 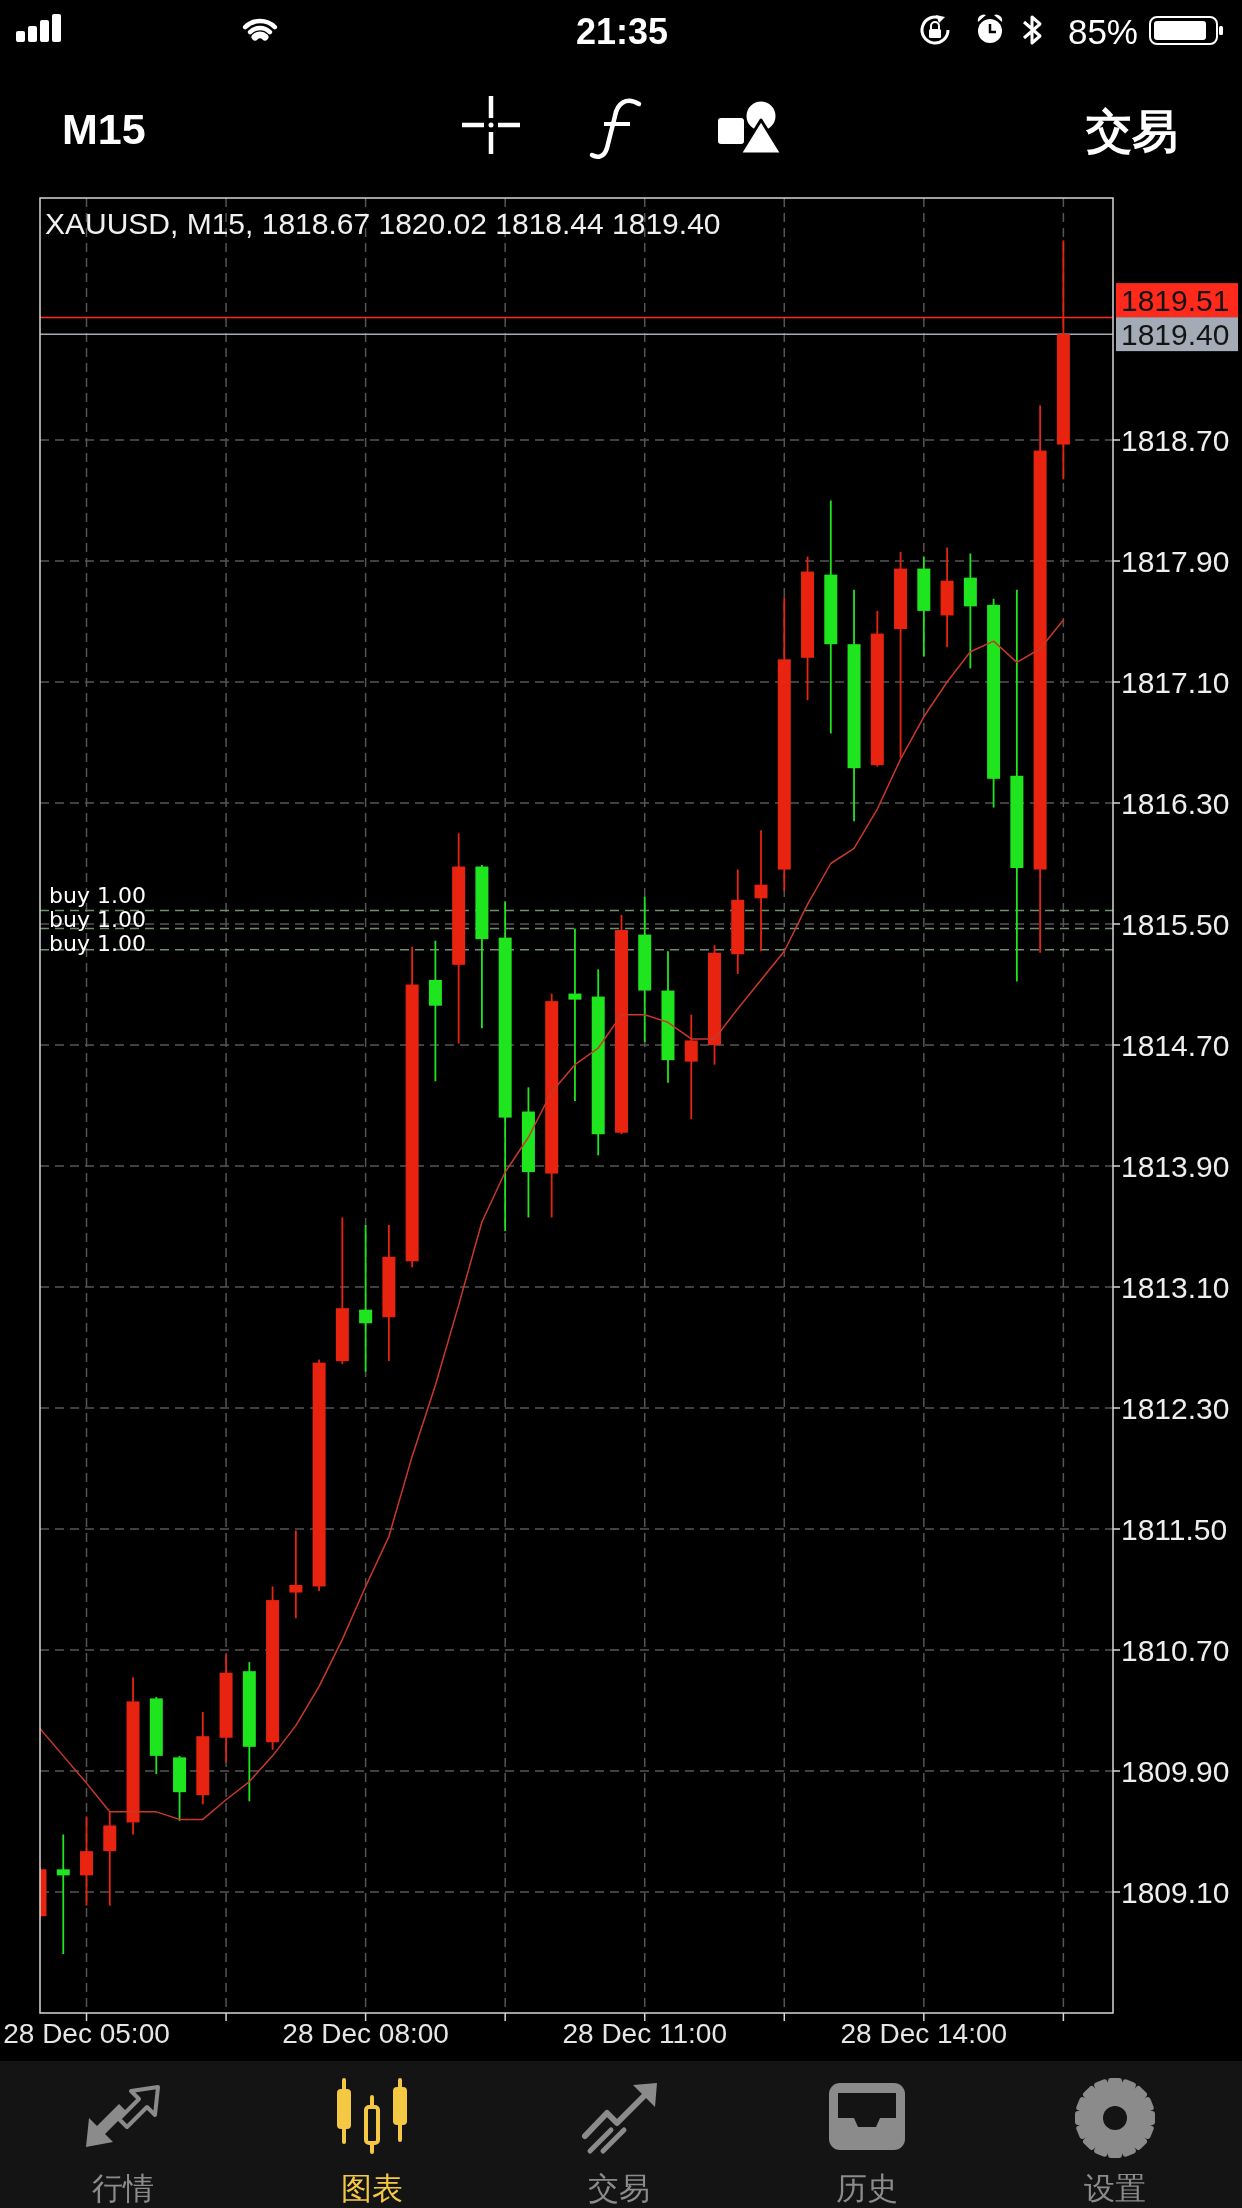 I want to click on ref-line-label: 1819.40, so click(x=1175, y=335).